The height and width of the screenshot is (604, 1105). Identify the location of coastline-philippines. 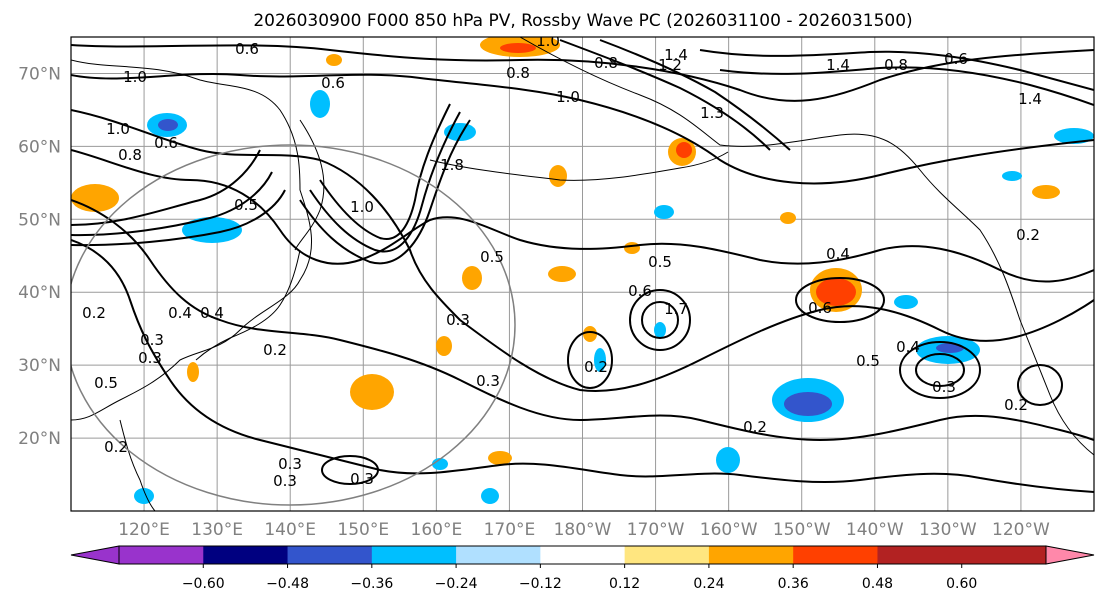
(137, 465).